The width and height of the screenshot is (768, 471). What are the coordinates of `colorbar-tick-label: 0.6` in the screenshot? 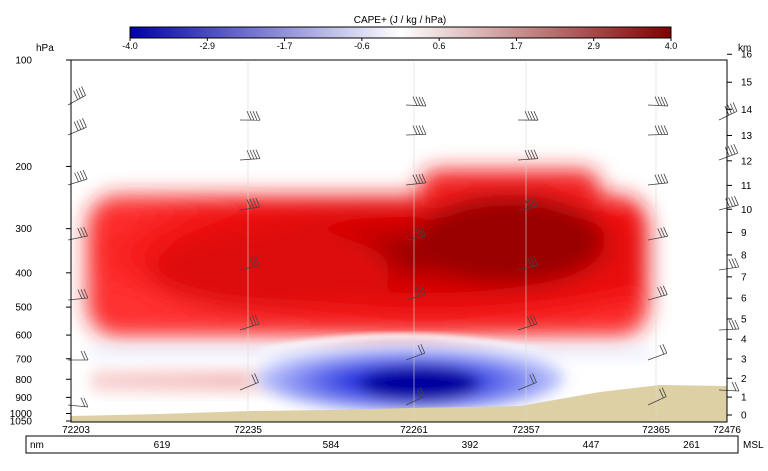 It's located at (439, 46).